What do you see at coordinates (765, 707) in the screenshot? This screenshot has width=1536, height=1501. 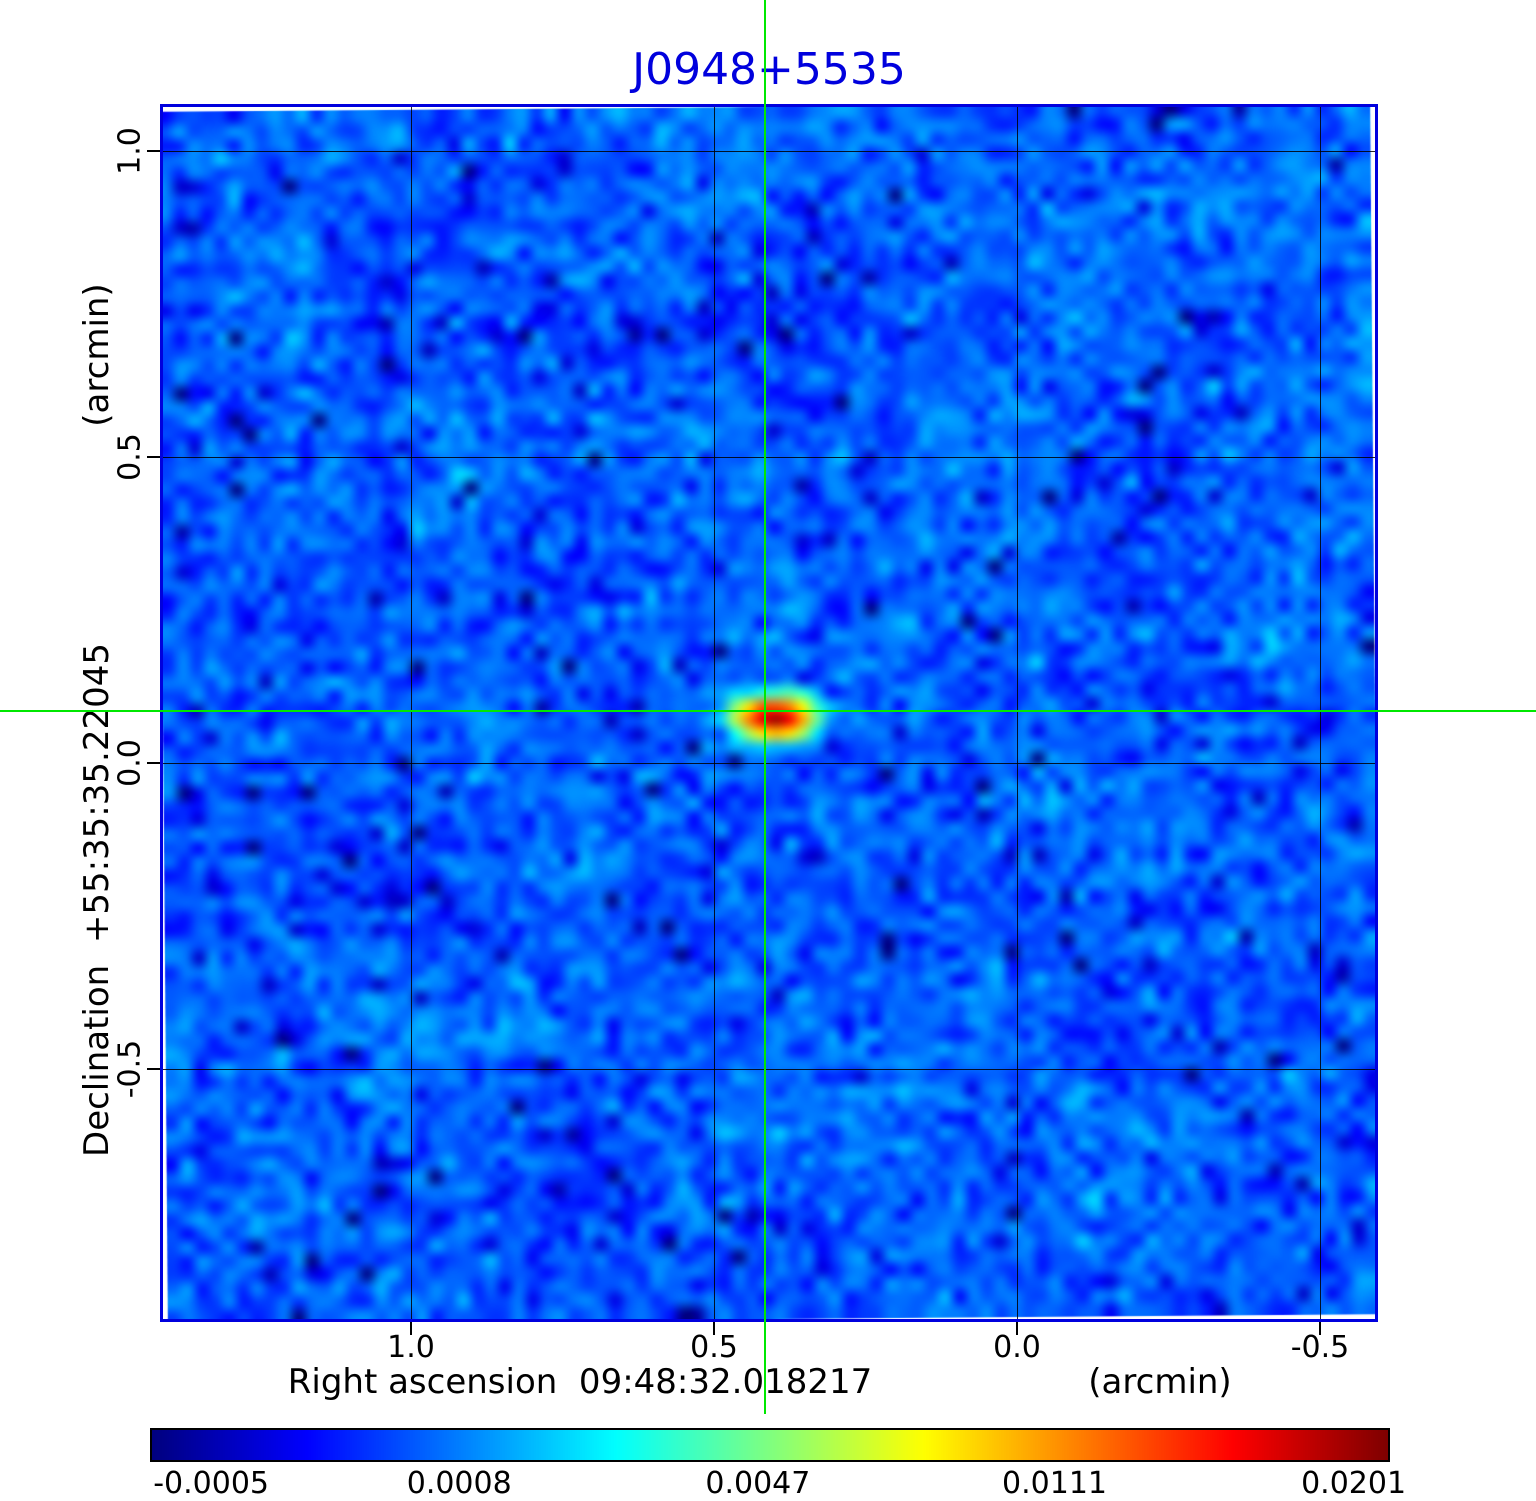 I see `crosshair-vertical-line` at bounding box center [765, 707].